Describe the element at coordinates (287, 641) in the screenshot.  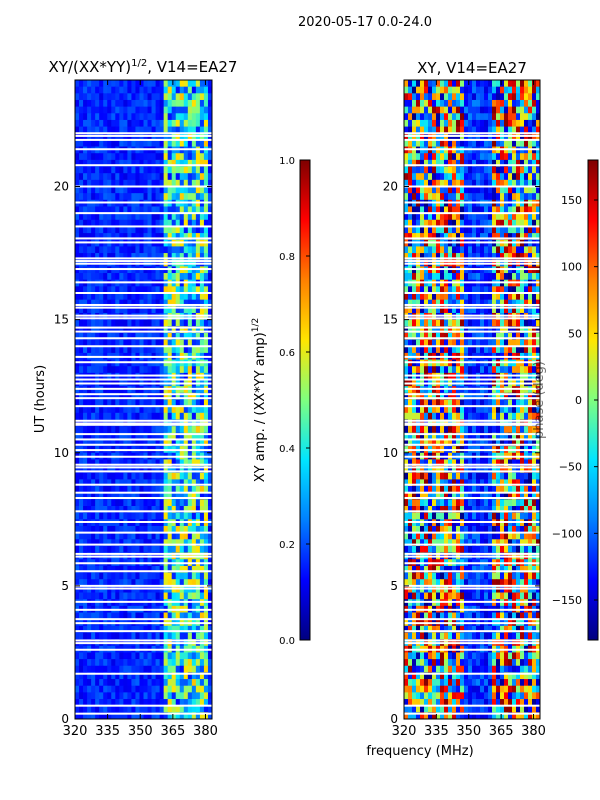
I see `colorbar-tick-label: 0.0` at that location.